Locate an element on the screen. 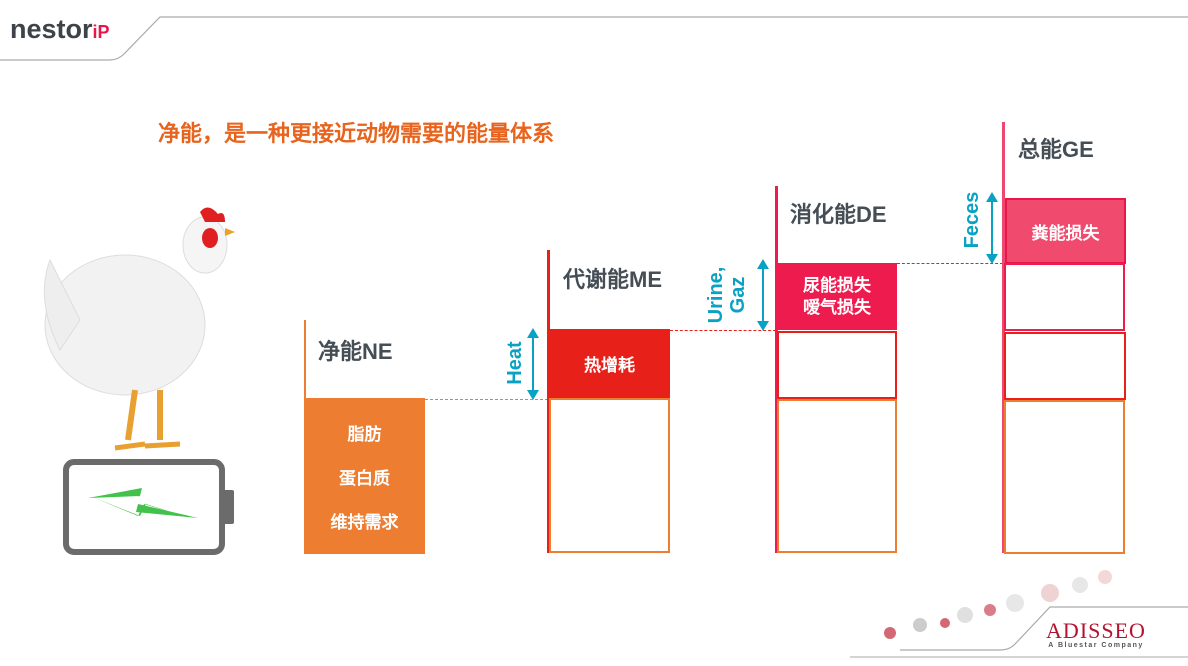 The image size is (1188, 666). ge-feces-loss-box: 粪能损失 is located at coordinates (1065, 231).